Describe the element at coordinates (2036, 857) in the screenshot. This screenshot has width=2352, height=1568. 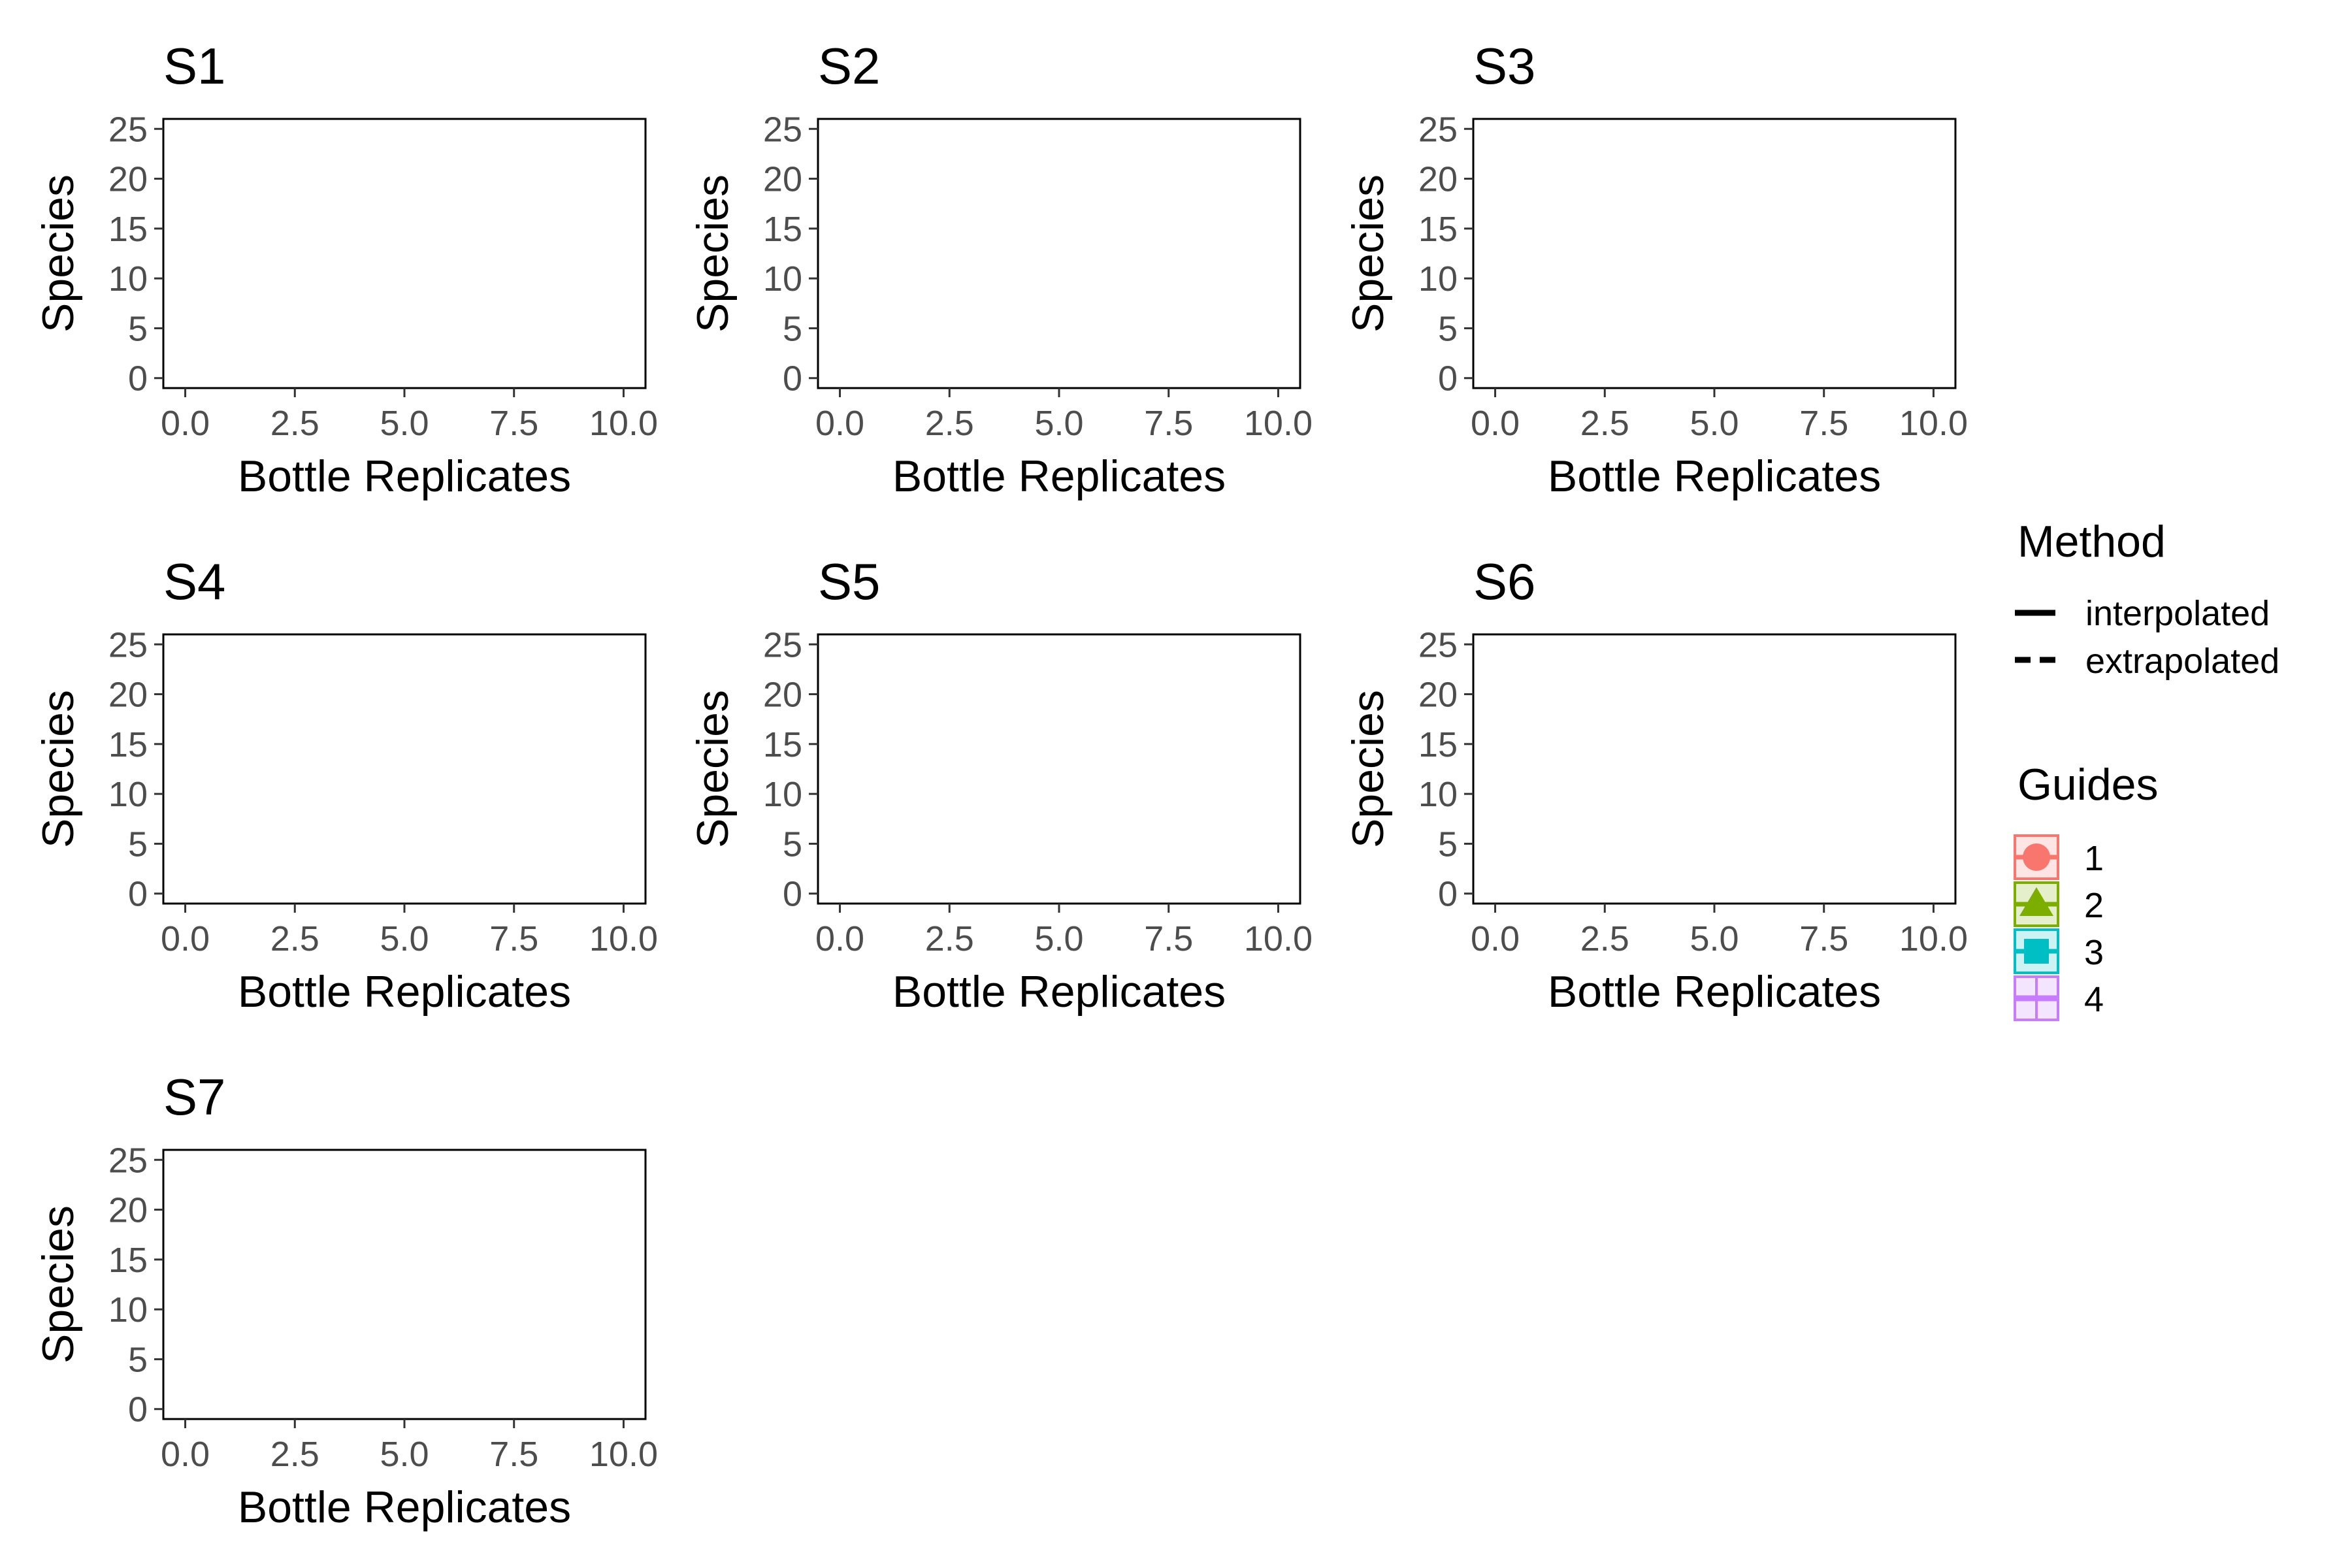
I see `circle-marker-icon` at that location.